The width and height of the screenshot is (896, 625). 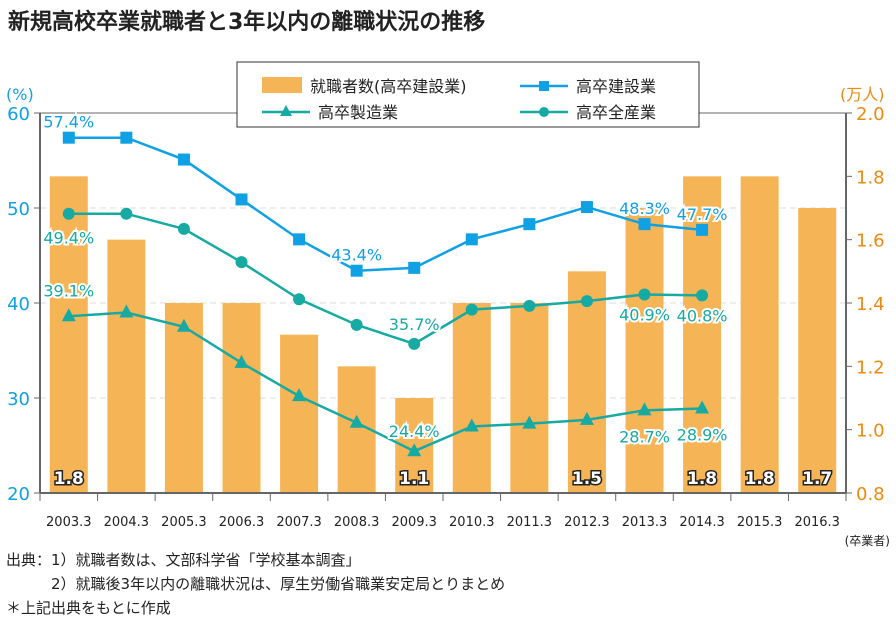 I want to click on y-tick-label-left: 30, so click(x=18, y=399).